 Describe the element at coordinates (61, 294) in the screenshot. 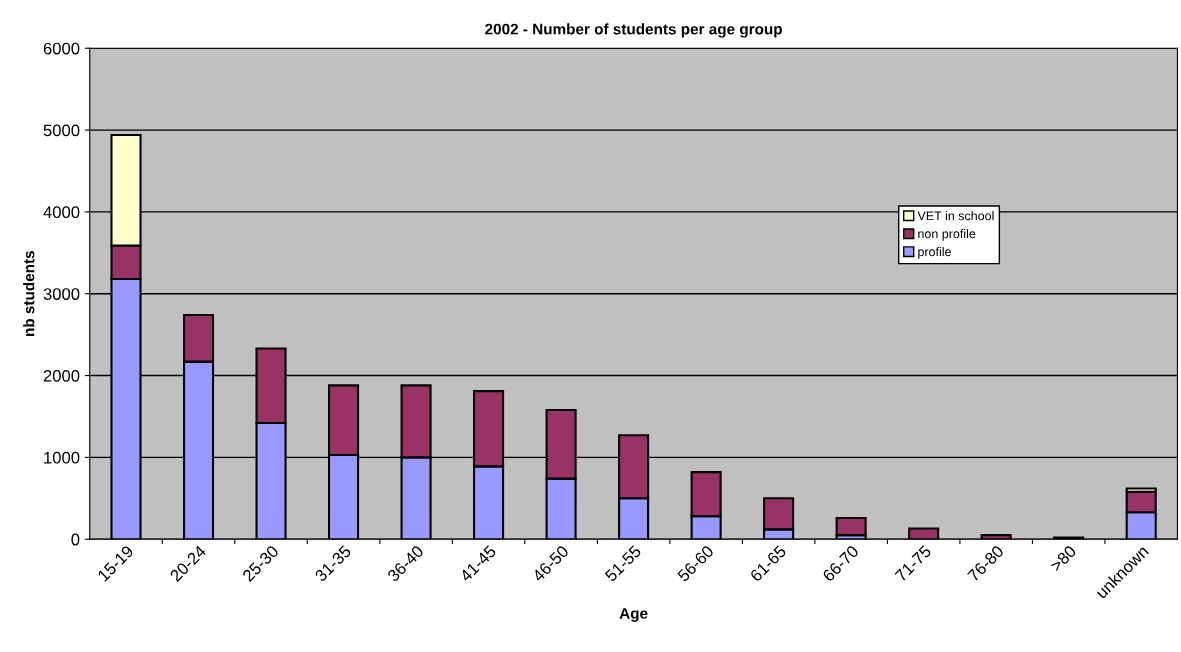

I see `y-tick-label: 3000` at that location.